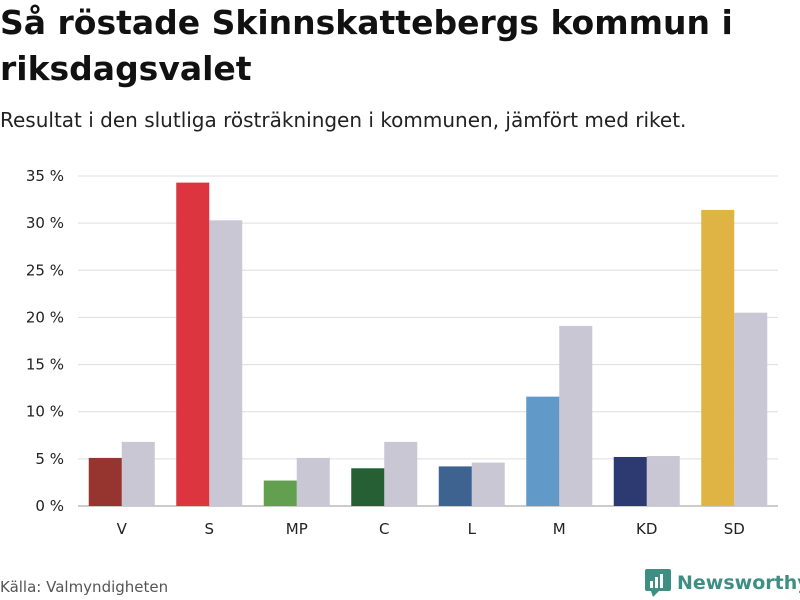 The height and width of the screenshot is (600, 800). I want to click on x-tick-label: C, so click(384, 529).